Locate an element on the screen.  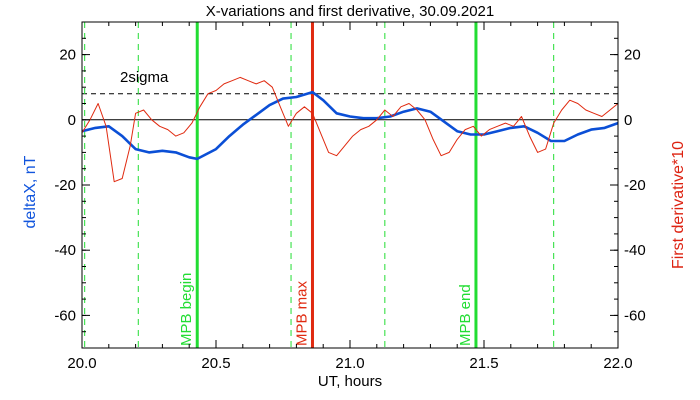
x-tick-label: 20.0 is located at coordinates (81, 363).